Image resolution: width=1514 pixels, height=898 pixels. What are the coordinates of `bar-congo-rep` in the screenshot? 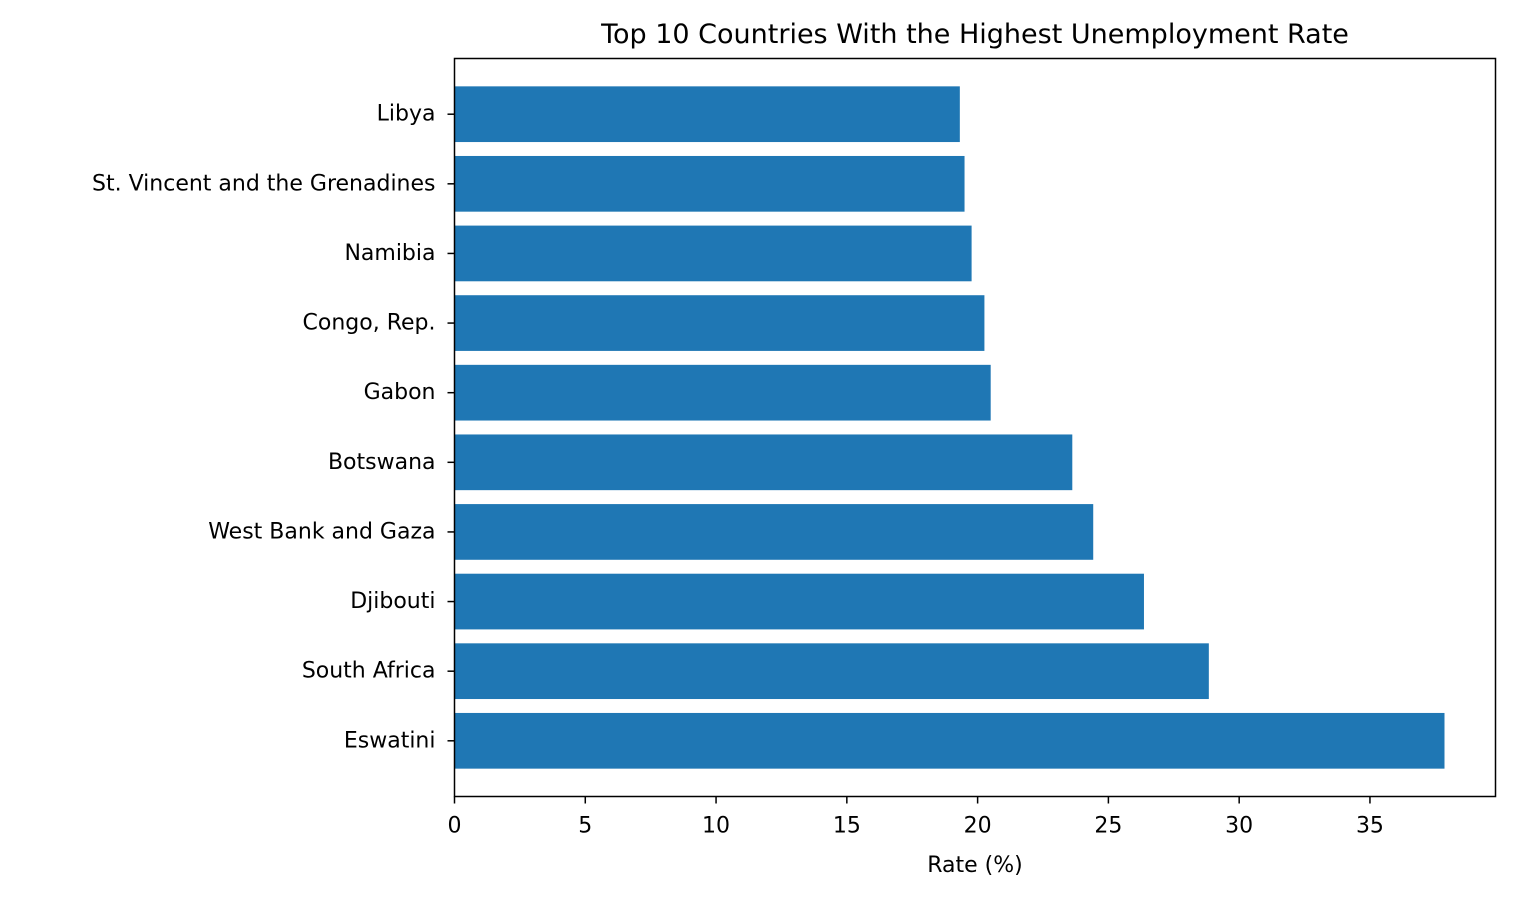 It's located at (719, 323).